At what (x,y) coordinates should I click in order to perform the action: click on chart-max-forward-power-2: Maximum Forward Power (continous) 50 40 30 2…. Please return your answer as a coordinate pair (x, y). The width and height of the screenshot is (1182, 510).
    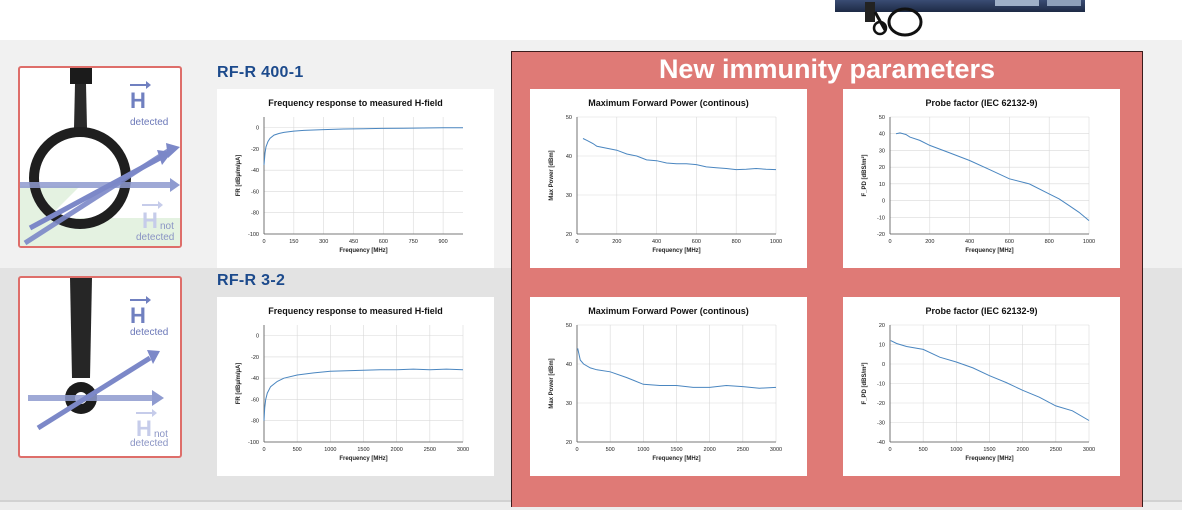
    Looking at the image, I should click on (668, 386).